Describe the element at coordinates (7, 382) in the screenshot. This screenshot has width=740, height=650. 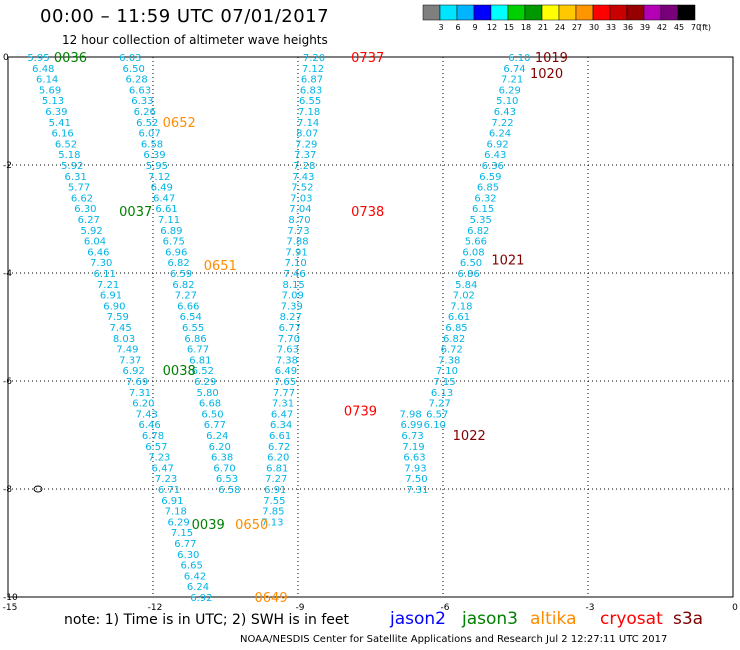
I see `y-tick-label: -6` at that location.